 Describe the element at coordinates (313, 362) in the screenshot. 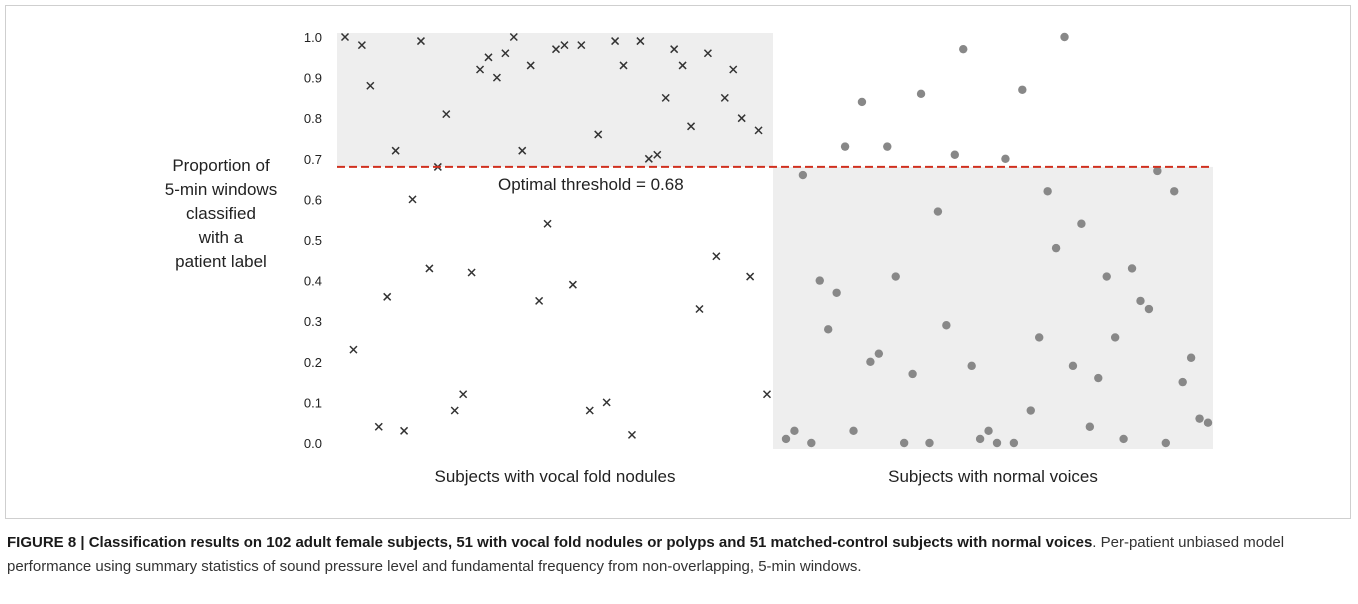

I see `y-tick-label: 0.2` at that location.